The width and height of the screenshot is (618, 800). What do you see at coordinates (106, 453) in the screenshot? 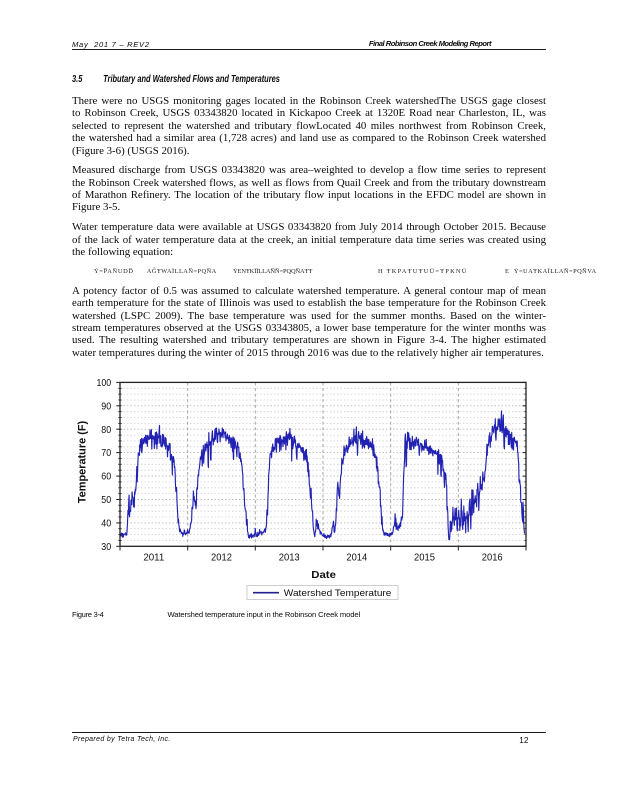
I see `svg-text: 70` at bounding box center [106, 453].